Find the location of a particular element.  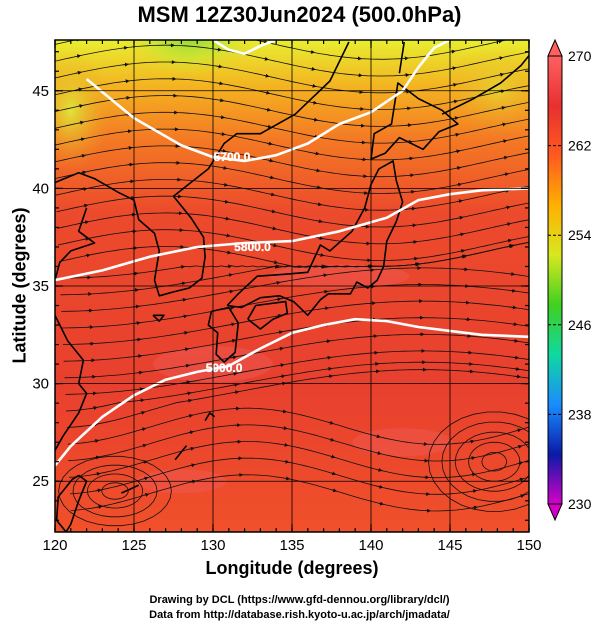

colorbar-extend-min is located at coordinates (555, 512).